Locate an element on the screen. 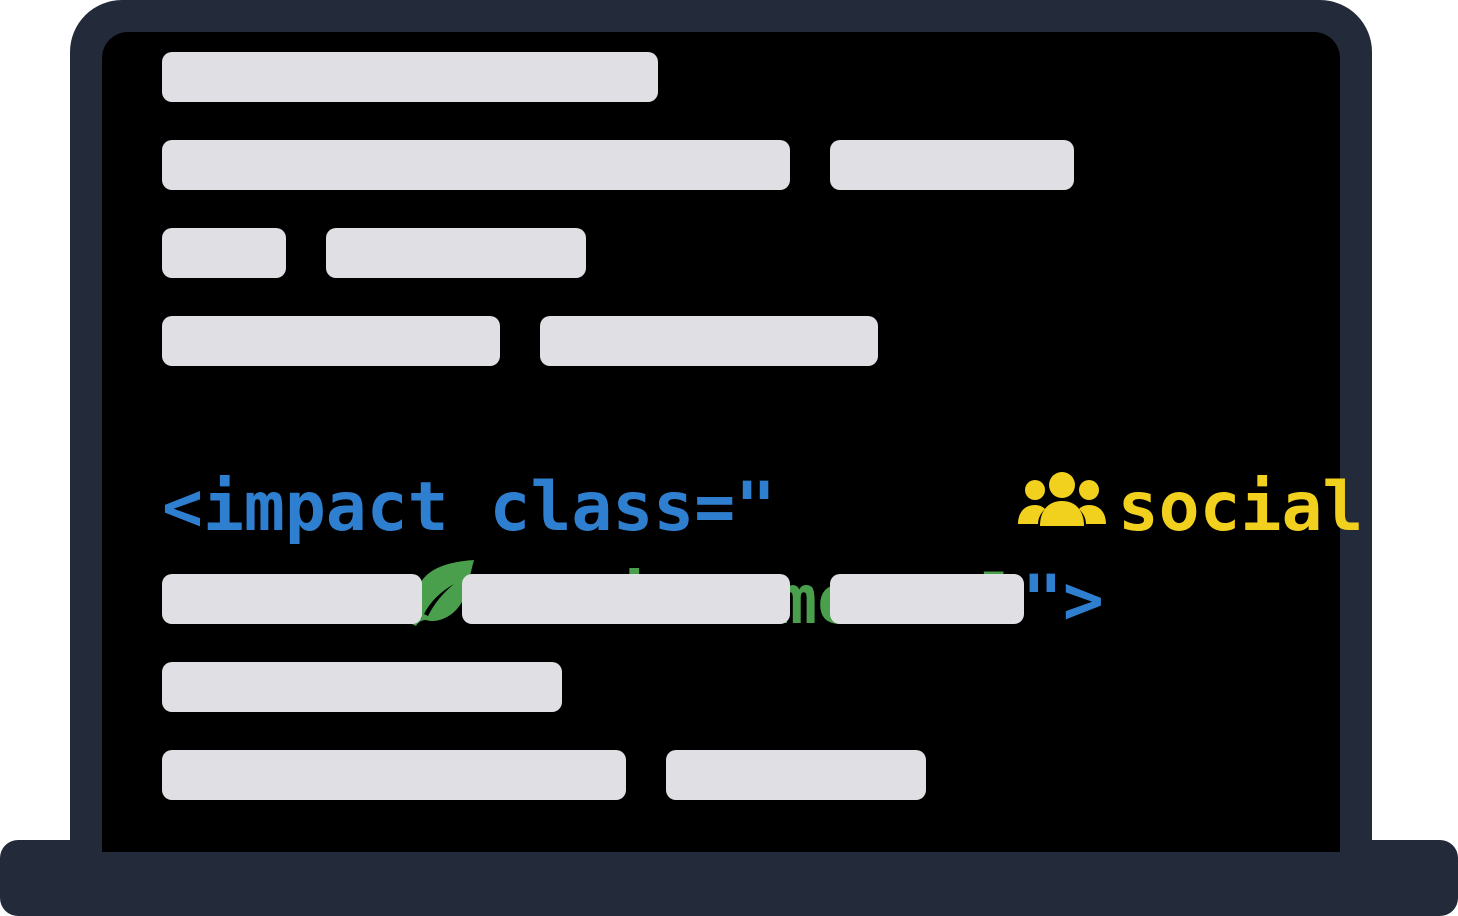 This screenshot has width=1458, height=916. leaf-icon is located at coordinates (320, 601).